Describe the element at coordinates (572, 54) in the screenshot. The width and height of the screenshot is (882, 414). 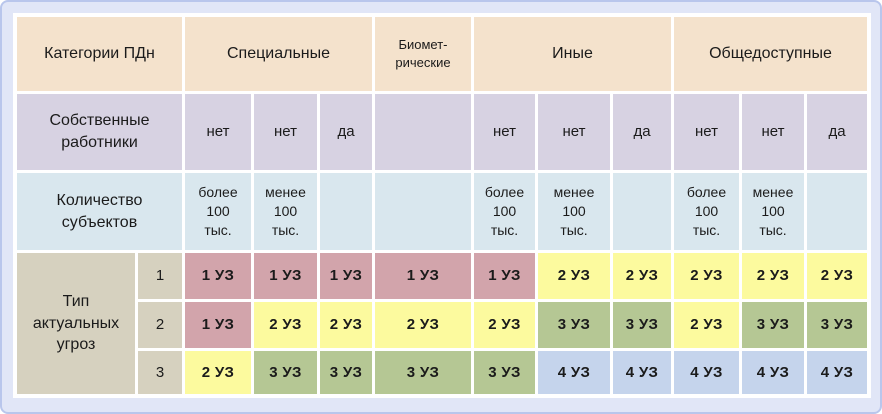
I see `column-group-header: Иные` at that location.